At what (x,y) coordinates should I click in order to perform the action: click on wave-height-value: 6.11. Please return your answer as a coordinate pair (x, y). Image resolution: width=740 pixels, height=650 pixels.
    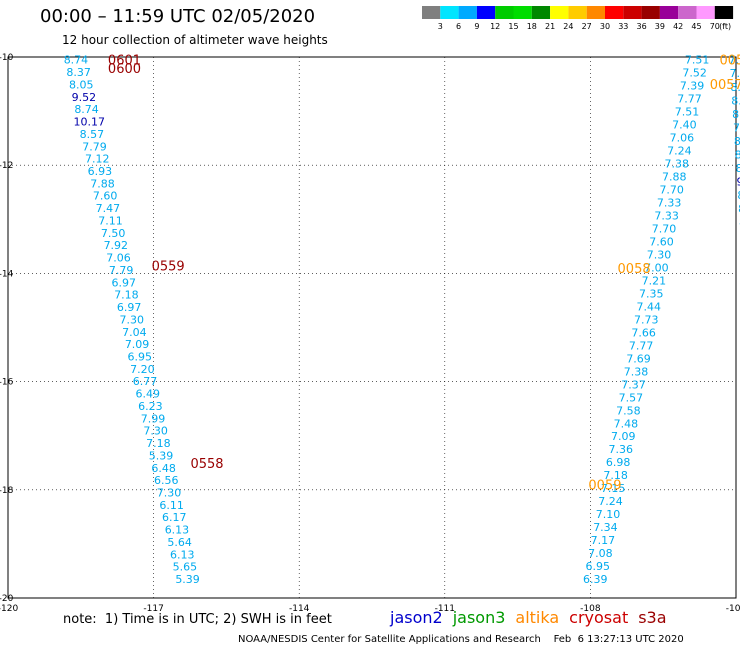
    Looking at the image, I should click on (171, 505).